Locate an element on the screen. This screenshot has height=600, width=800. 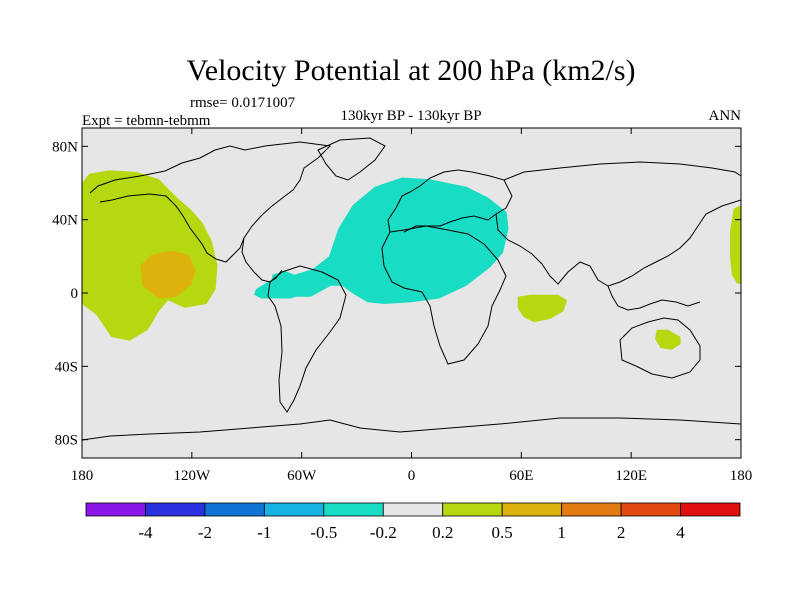
contour-region-north-pacific-positive is located at coordinates (150, 255).